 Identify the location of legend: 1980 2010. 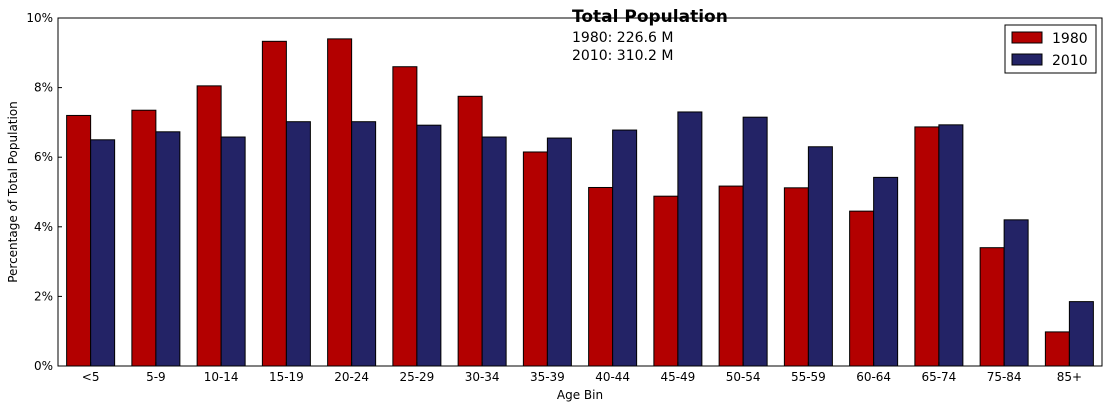
(1050, 49).